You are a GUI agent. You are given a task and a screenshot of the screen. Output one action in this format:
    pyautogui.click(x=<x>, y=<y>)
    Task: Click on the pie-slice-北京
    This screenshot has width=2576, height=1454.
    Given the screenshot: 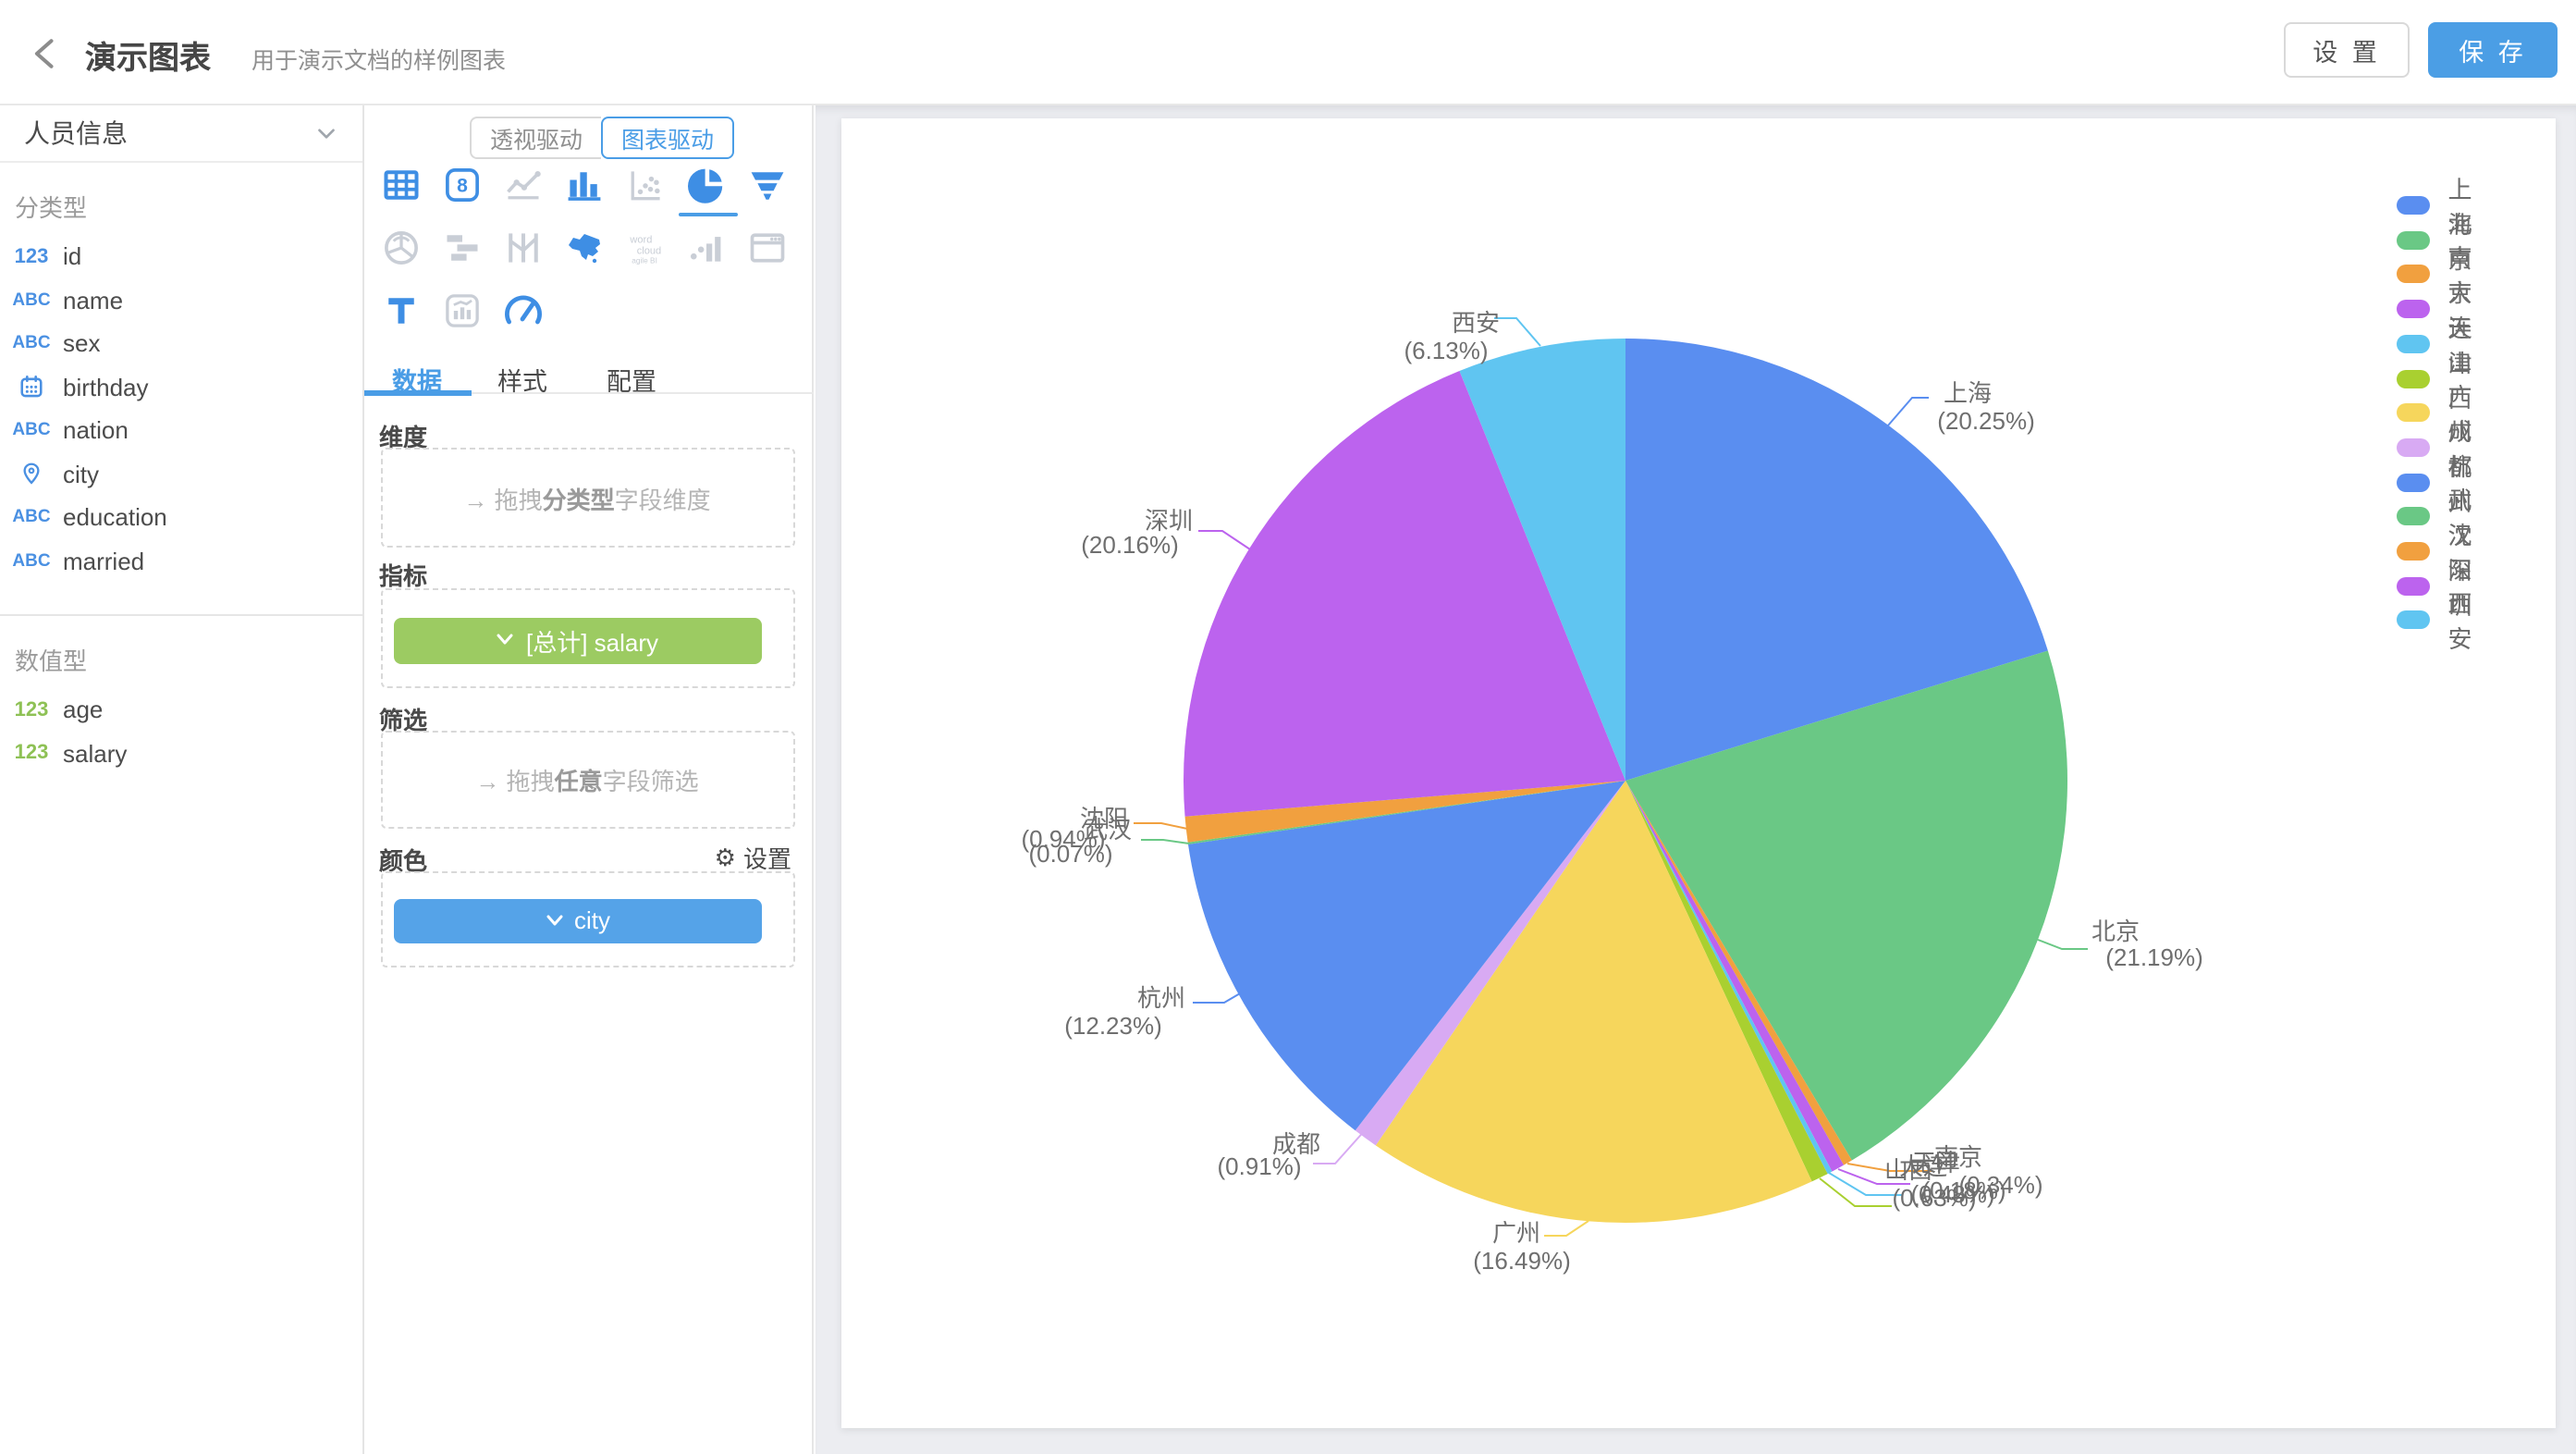 What is the action you would take?
    pyautogui.click(x=1846, y=905)
    